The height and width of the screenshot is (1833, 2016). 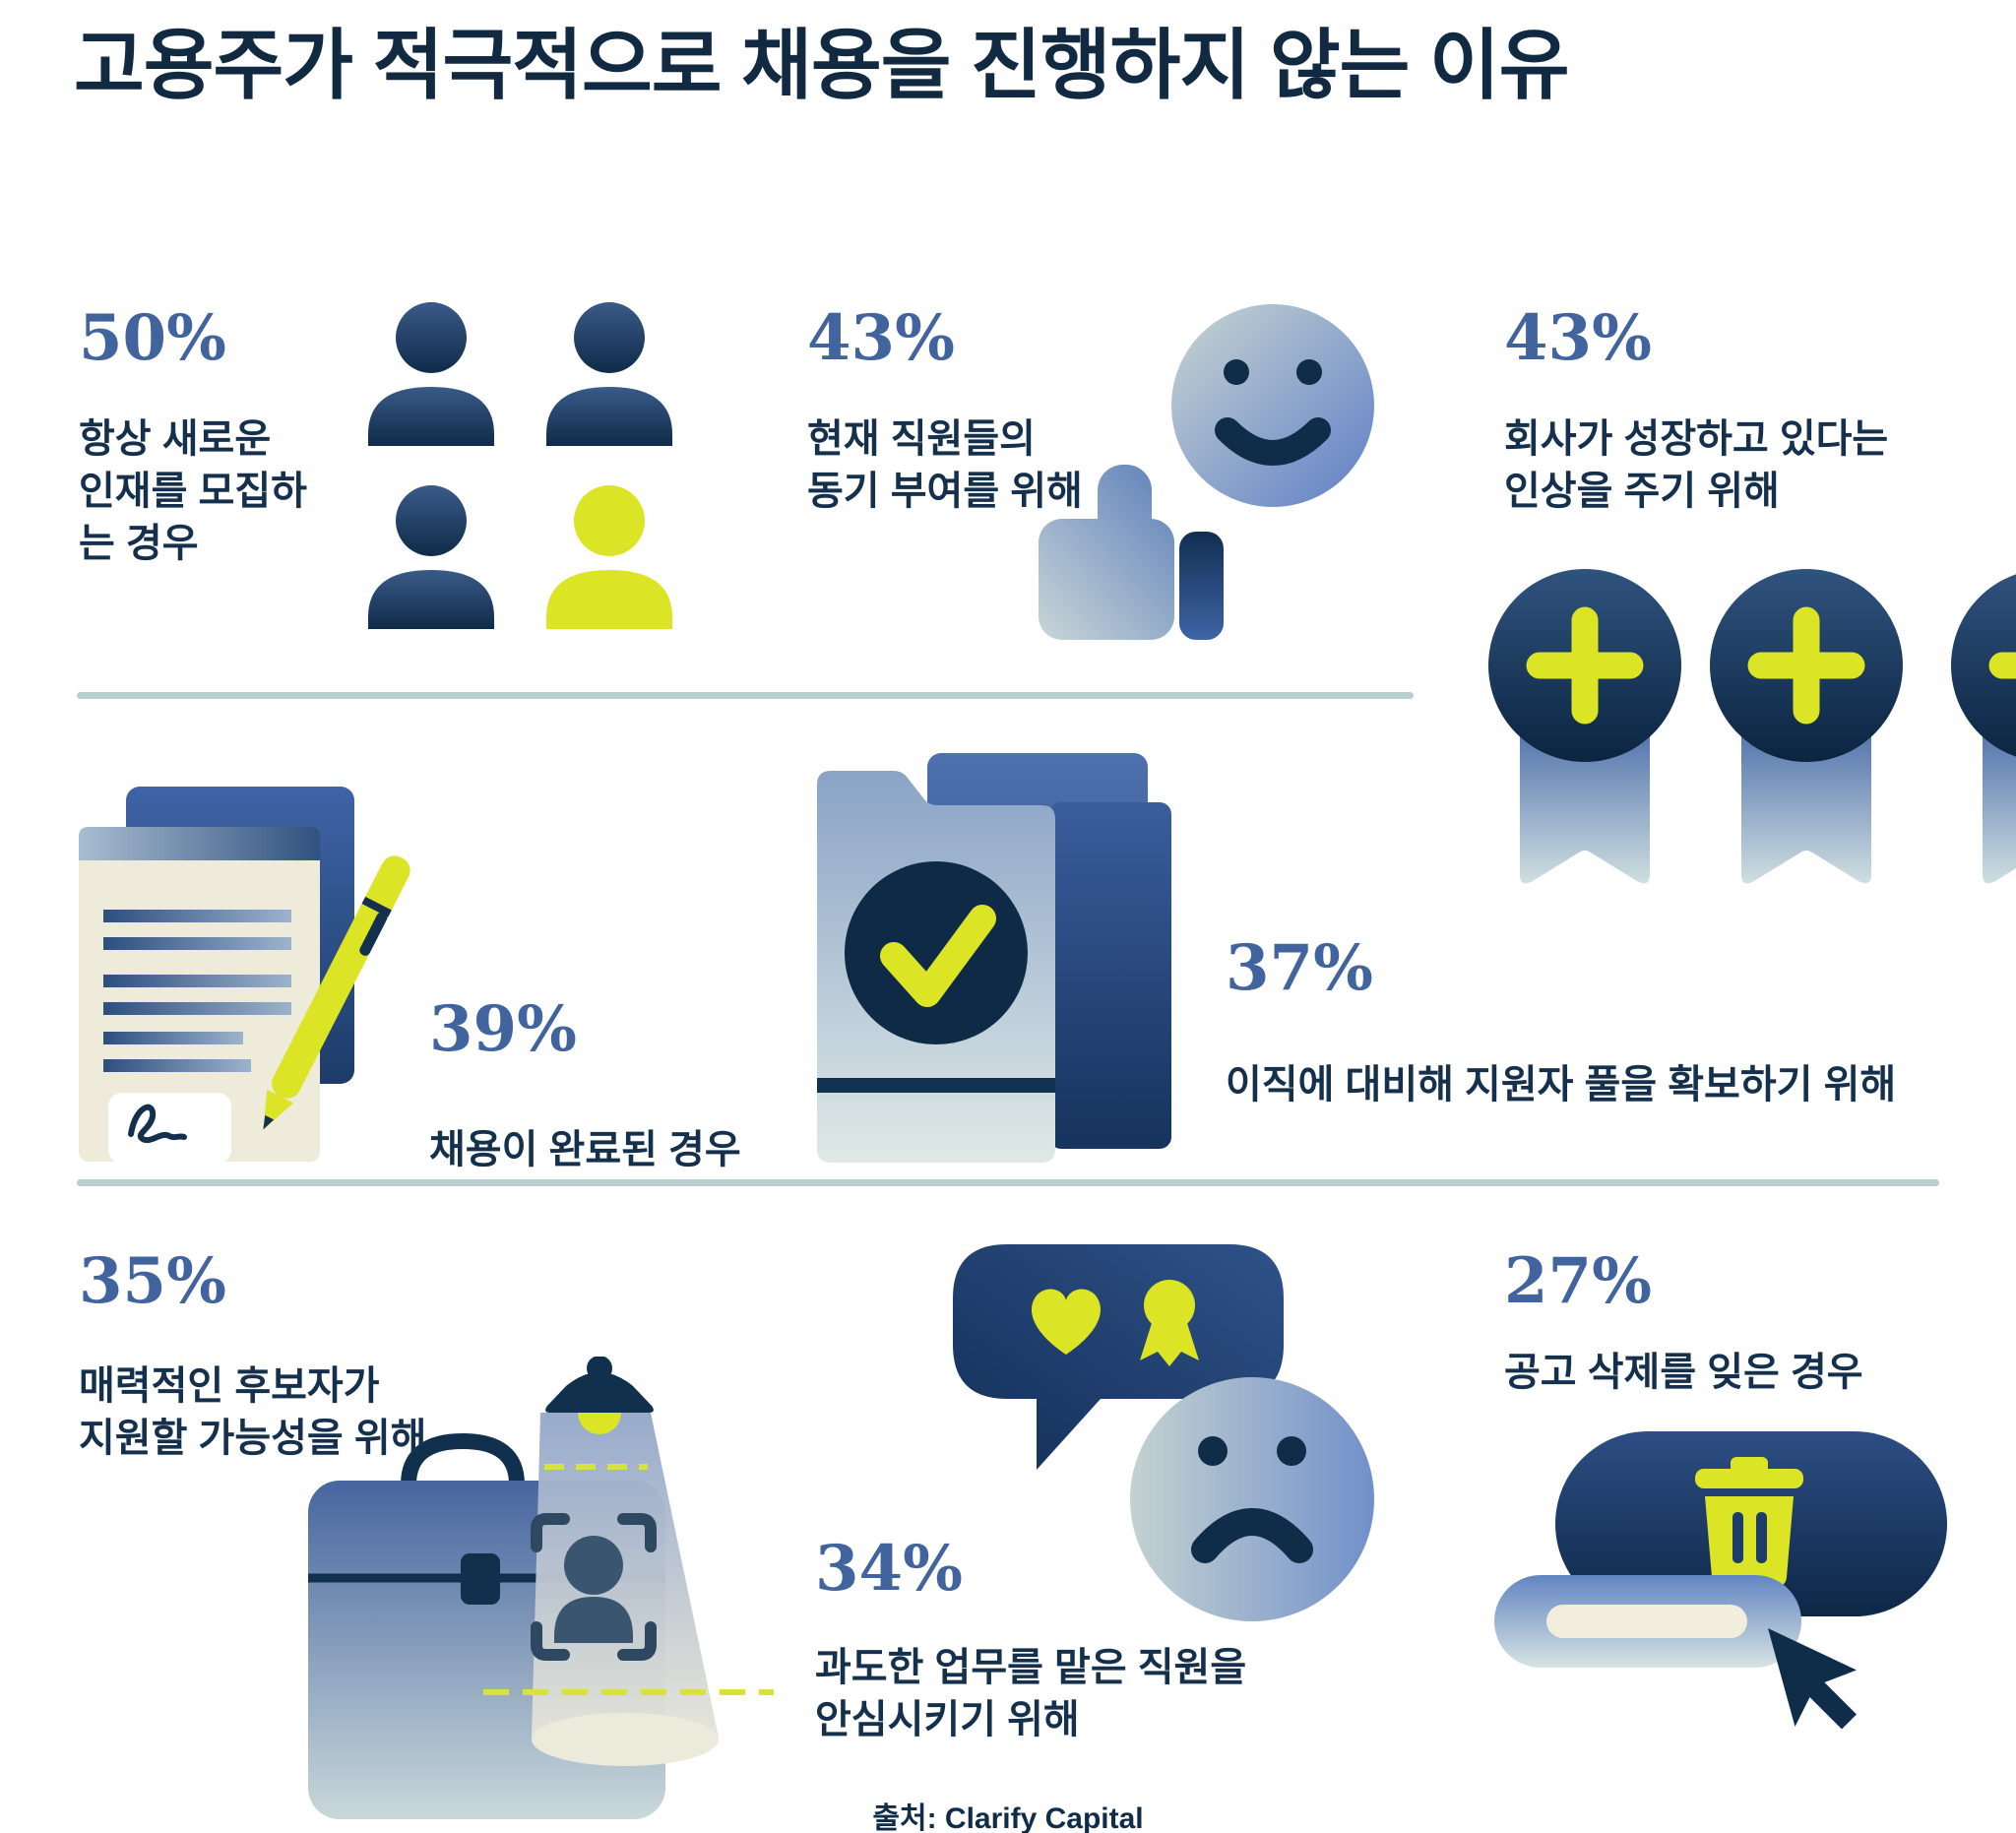 What do you see at coordinates (1131, 552) in the screenshot?
I see `thumbs-up-icon` at bounding box center [1131, 552].